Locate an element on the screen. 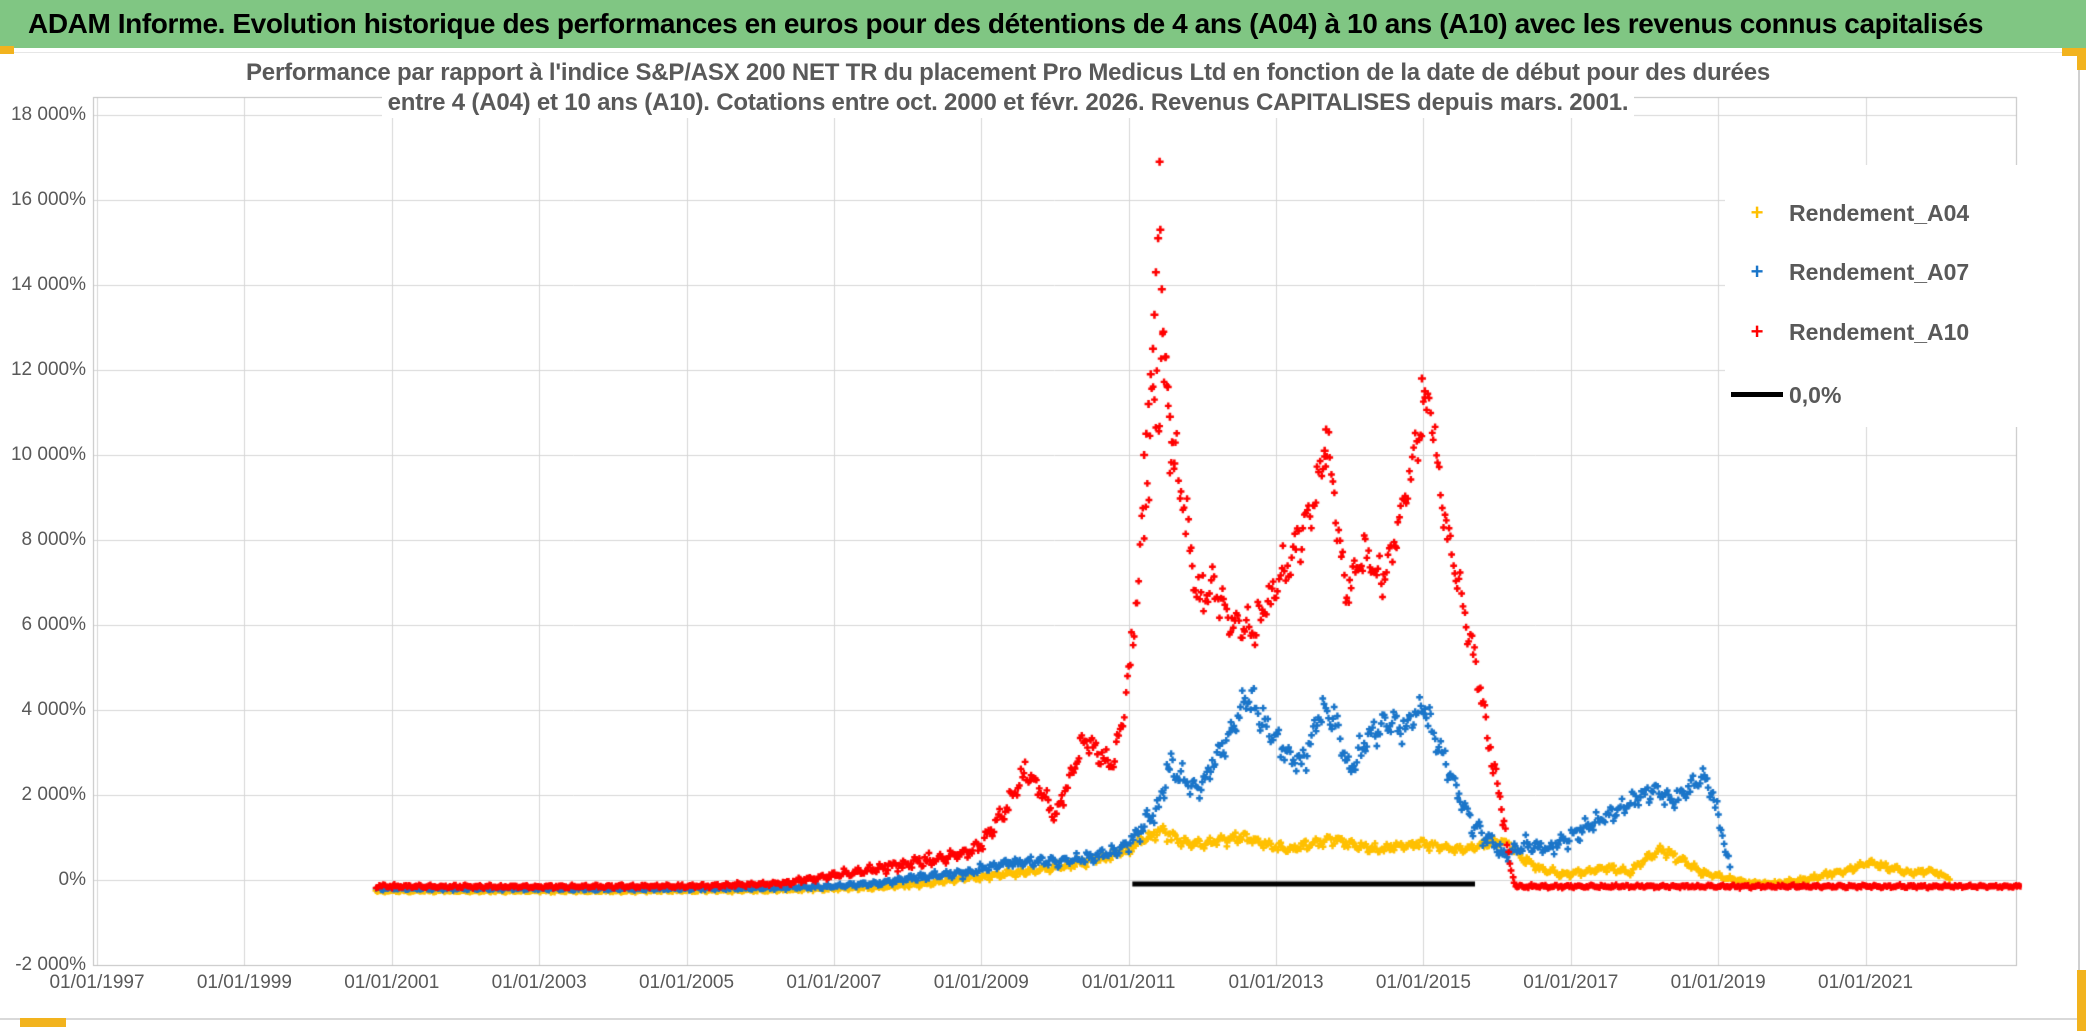 The width and height of the screenshot is (2086, 1031). y-tick-label: 16 000% is located at coordinates (48, 199).